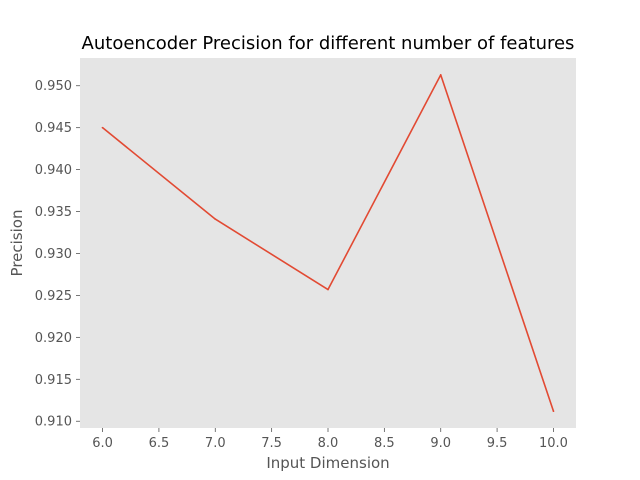 This screenshot has width=640, height=480. Describe the element at coordinates (328, 443) in the screenshot. I see `x-tick-label: 8.0` at that location.